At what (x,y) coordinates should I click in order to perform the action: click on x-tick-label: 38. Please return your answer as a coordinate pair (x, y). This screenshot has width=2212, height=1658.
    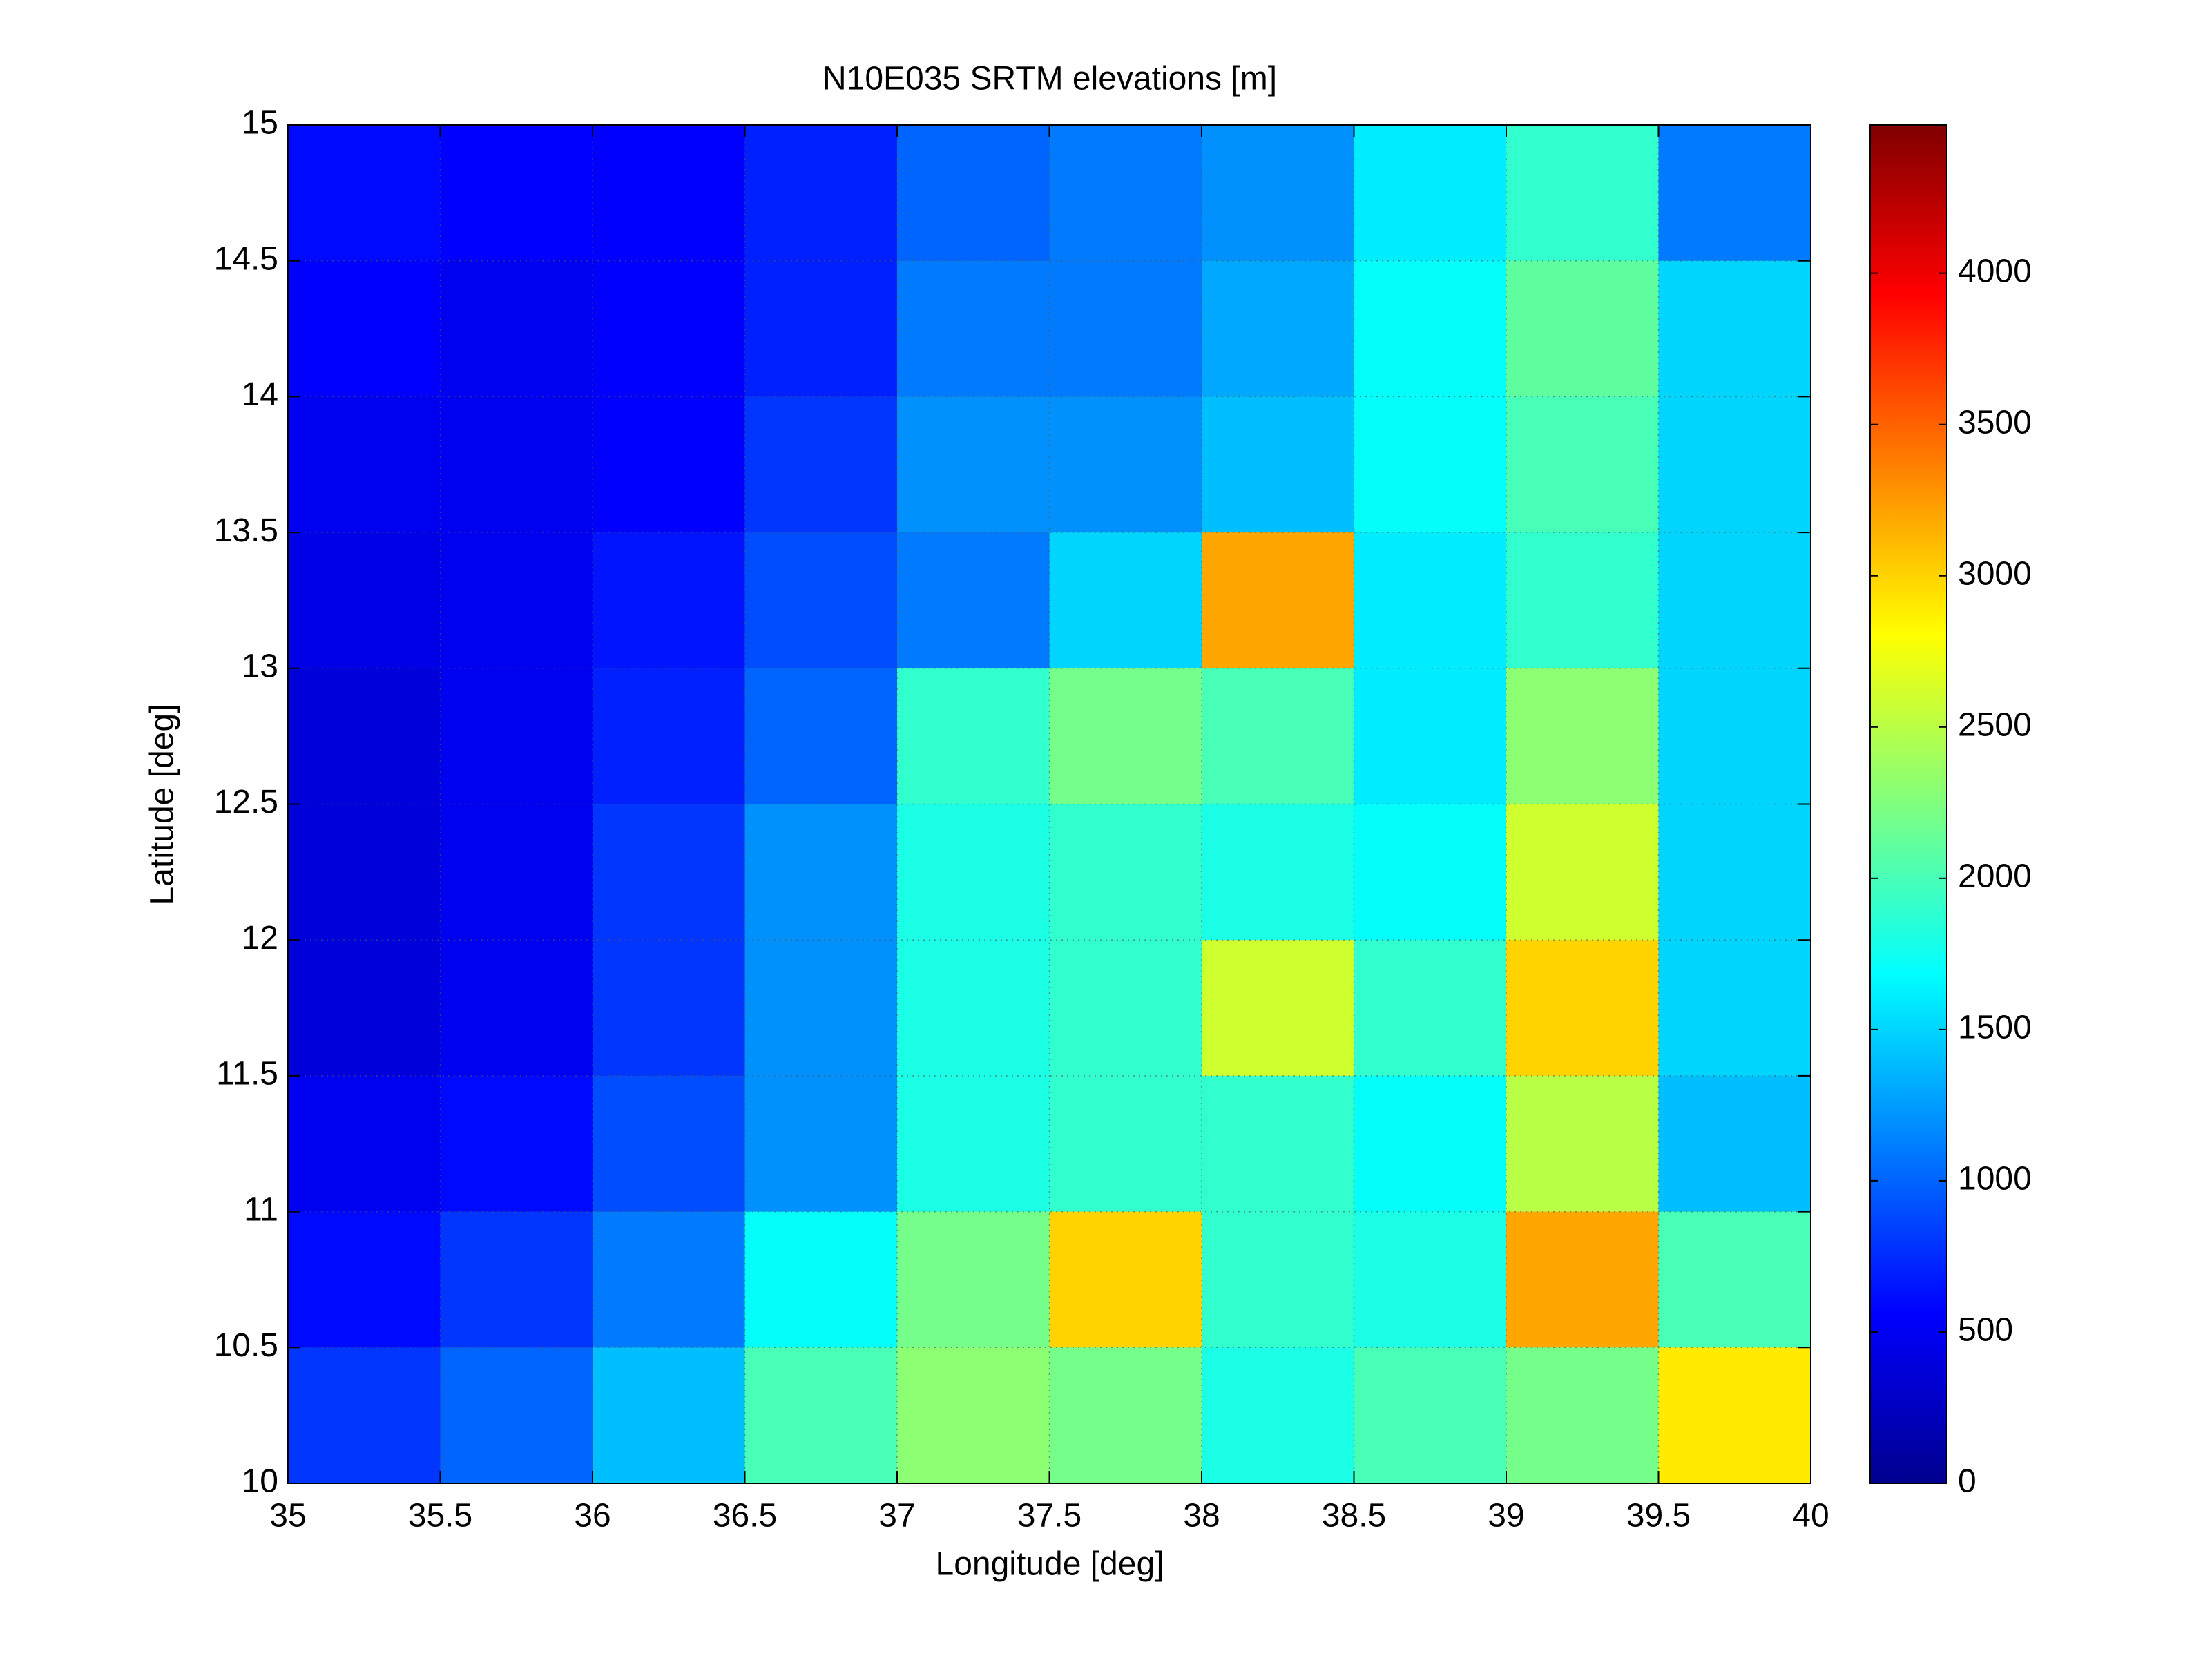
    Looking at the image, I should click on (1201, 1516).